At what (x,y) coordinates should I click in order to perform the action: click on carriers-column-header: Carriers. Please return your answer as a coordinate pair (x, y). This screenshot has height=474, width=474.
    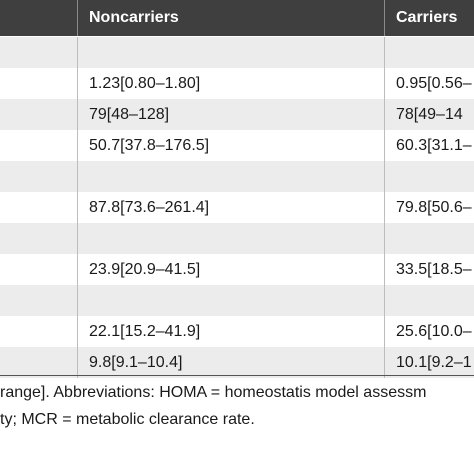
    Looking at the image, I should click on (427, 17).